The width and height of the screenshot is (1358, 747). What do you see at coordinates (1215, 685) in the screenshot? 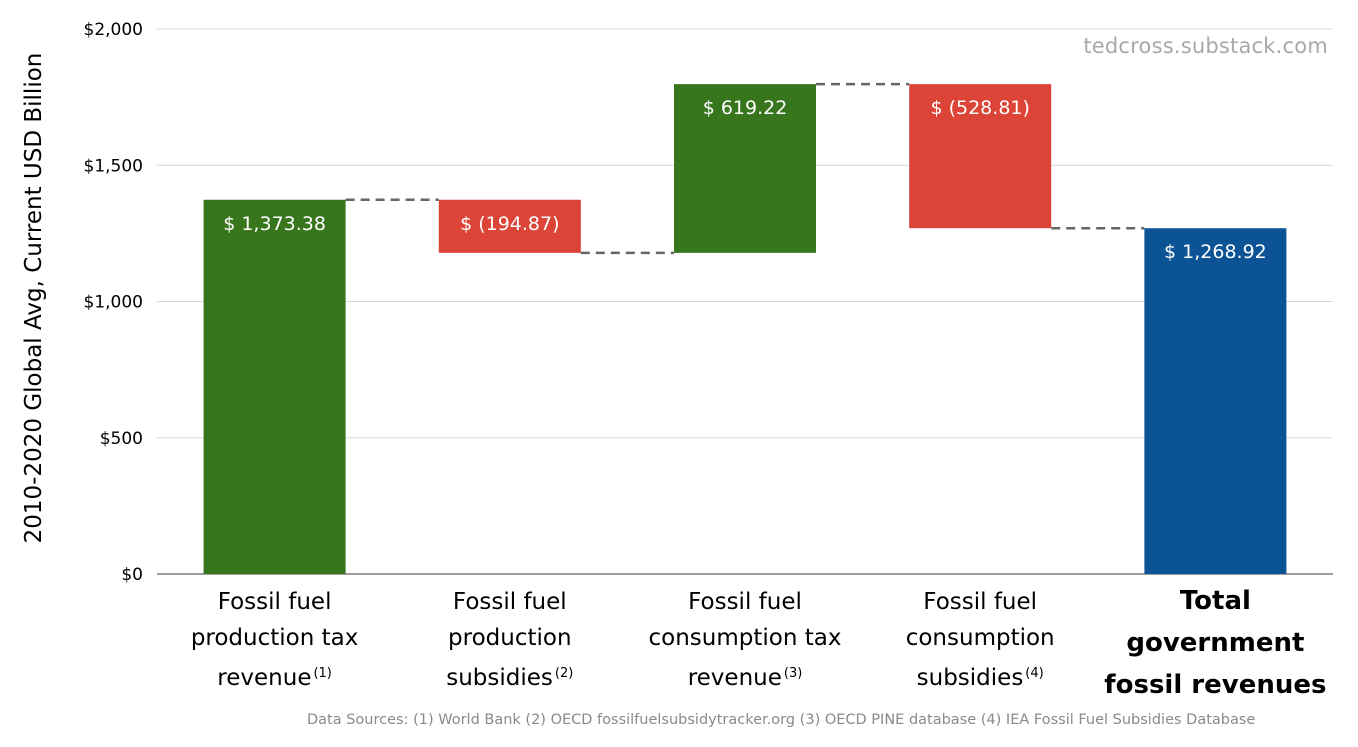
I see `category-label-line: fossil revenues` at bounding box center [1215, 685].